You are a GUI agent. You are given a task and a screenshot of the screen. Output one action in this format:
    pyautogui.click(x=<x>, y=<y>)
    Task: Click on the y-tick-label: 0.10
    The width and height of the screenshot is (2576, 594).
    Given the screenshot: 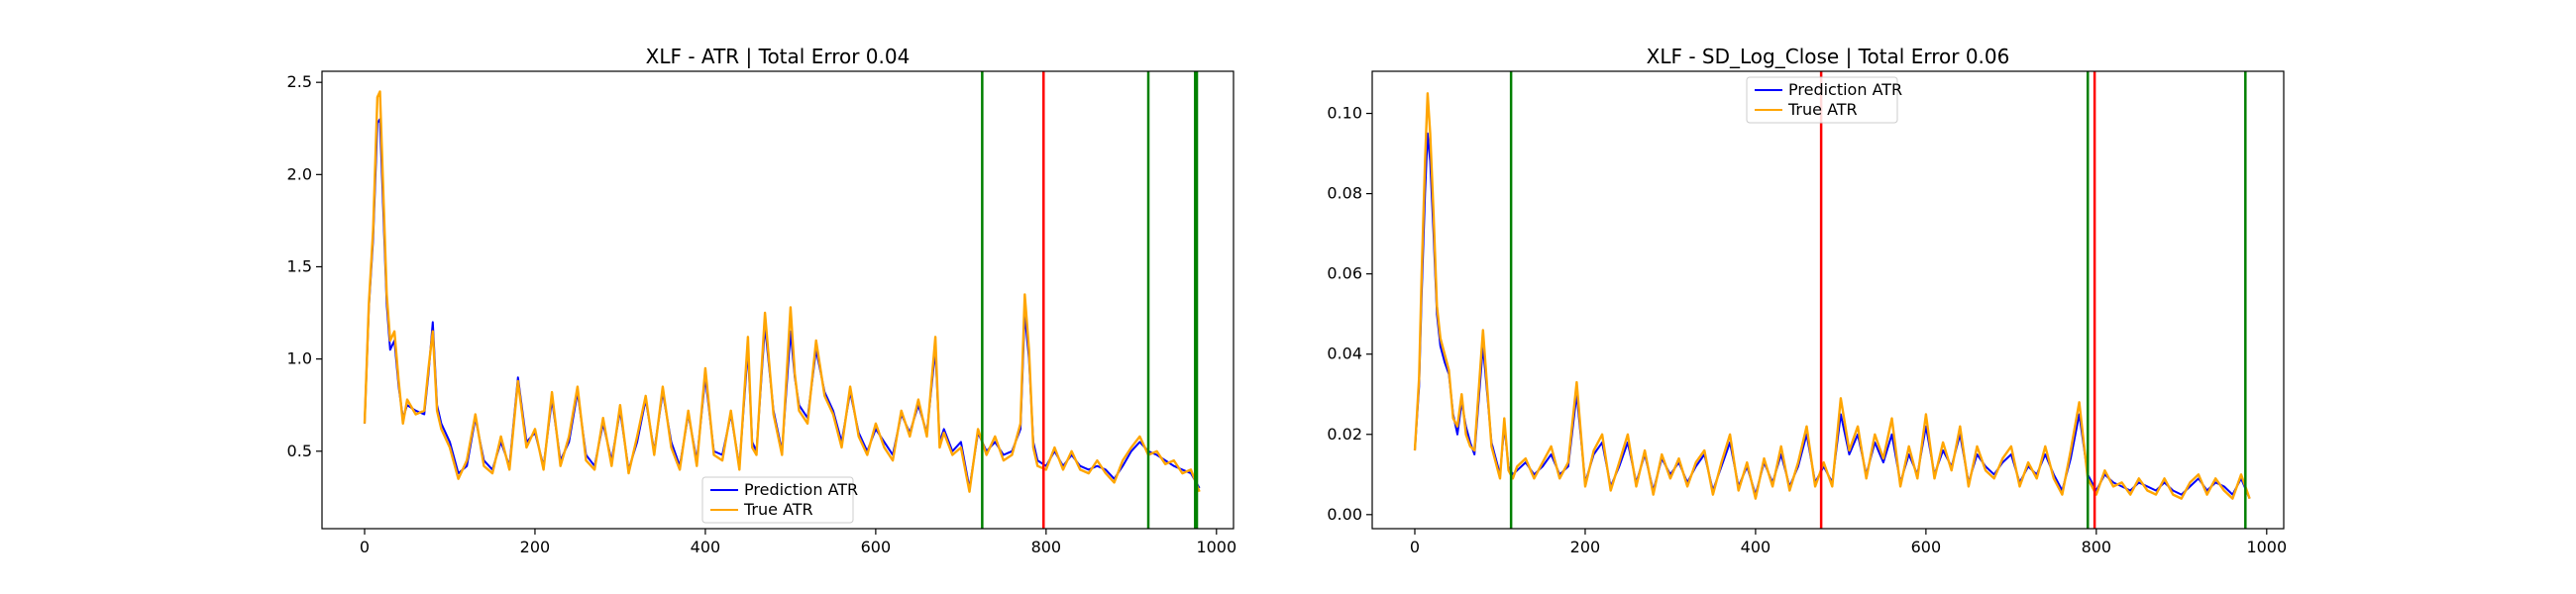 What is the action you would take?
    pyautogui.click(x=1344, y=113)
    